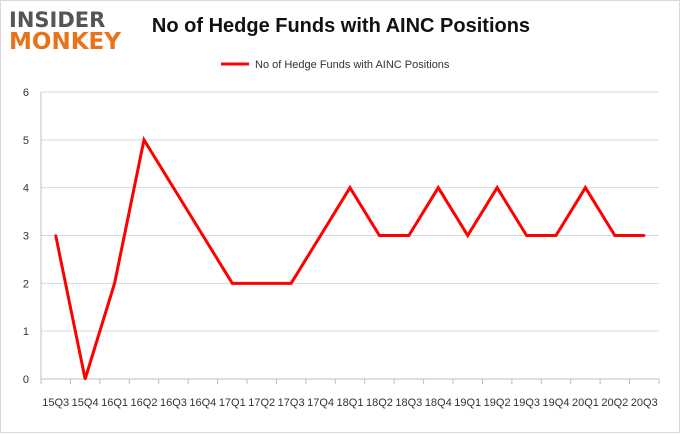 This screenshot has width=680, height=434. Describe the element at coordinates (26, 284) in the screenshot. I see `y-tick-label: 2` at that location.